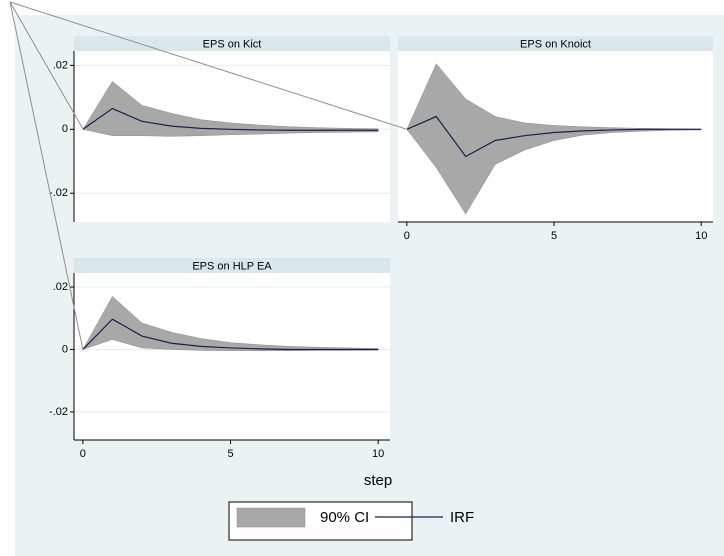  I want to click on legend-label: 90% CI, so click(344, 517).